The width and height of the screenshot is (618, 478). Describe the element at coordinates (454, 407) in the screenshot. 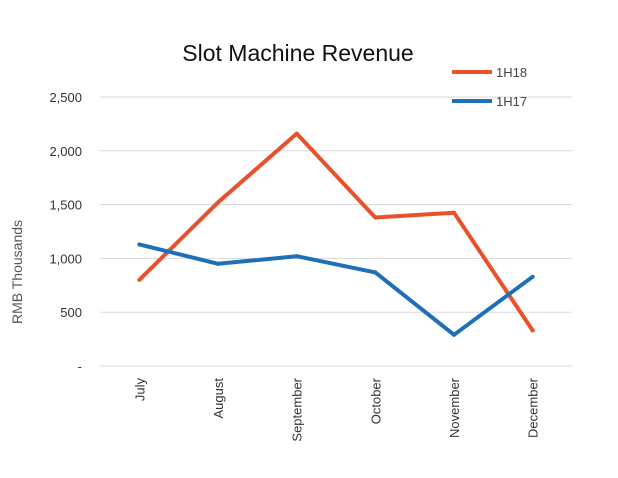

I see `x-tick-label: November` at that location.